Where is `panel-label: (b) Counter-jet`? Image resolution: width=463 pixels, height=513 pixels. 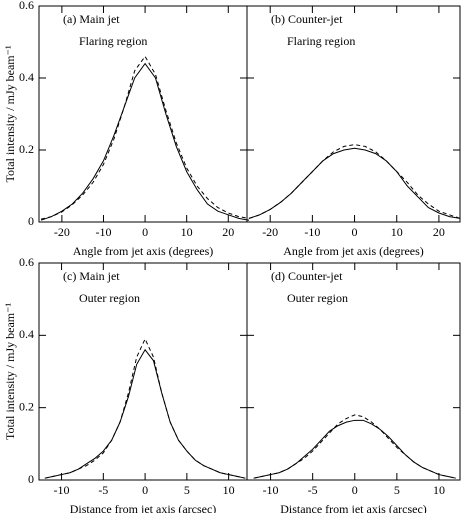
panel-label: (b) Counter-jet is located at coordinates (307, 19).